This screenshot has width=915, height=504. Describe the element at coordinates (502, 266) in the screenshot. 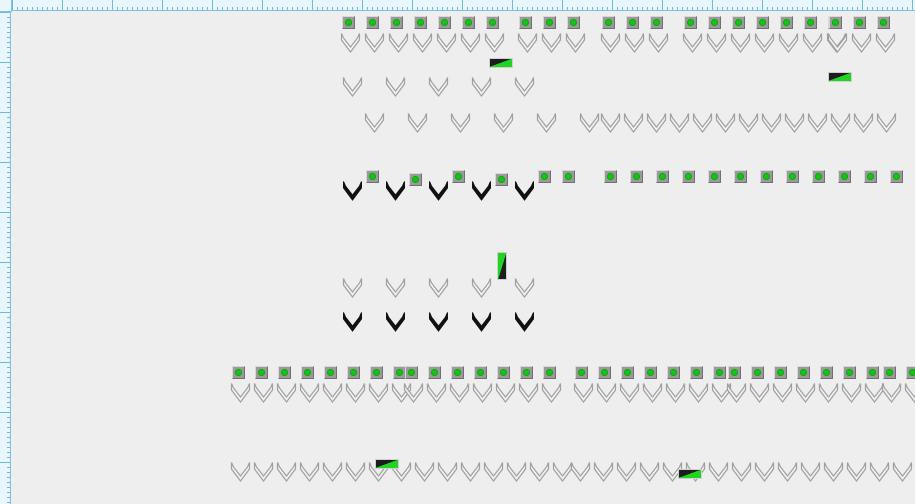

I see `gradient-bar-vertical-icon` at that location.